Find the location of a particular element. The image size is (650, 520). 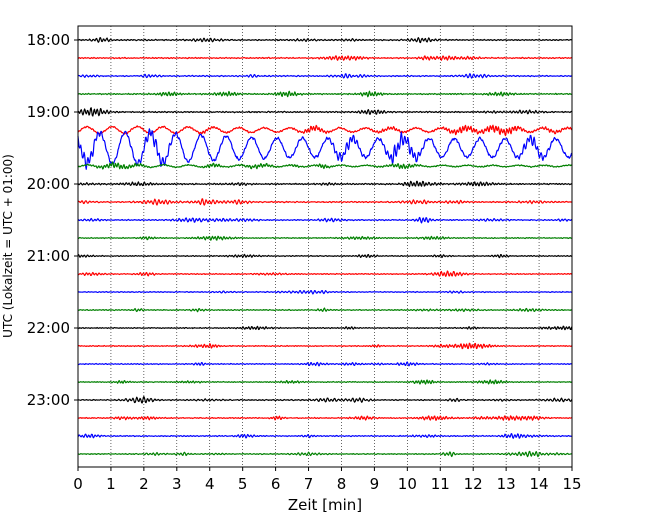

x-tick-label: 15 is located at coordinates (571, 484).